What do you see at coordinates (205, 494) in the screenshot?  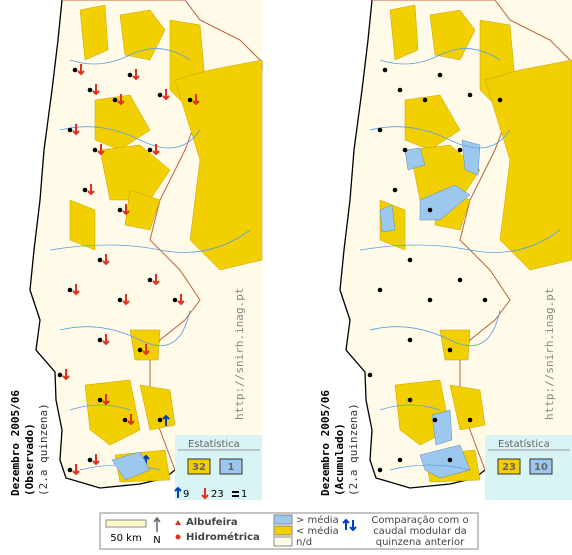 I see `down-icon` at bounding box center [205, 494].